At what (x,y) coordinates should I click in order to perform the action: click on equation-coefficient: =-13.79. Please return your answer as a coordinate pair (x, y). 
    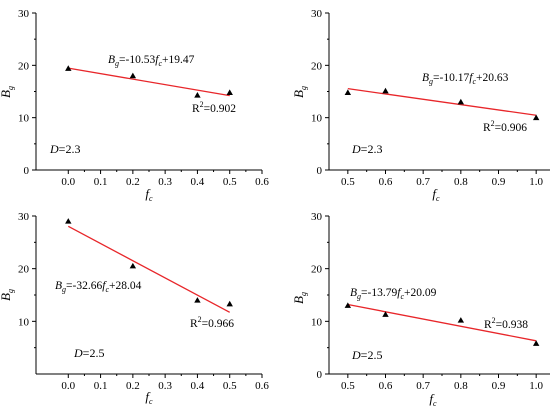
    Looking at the image, I should click on (379, 293).